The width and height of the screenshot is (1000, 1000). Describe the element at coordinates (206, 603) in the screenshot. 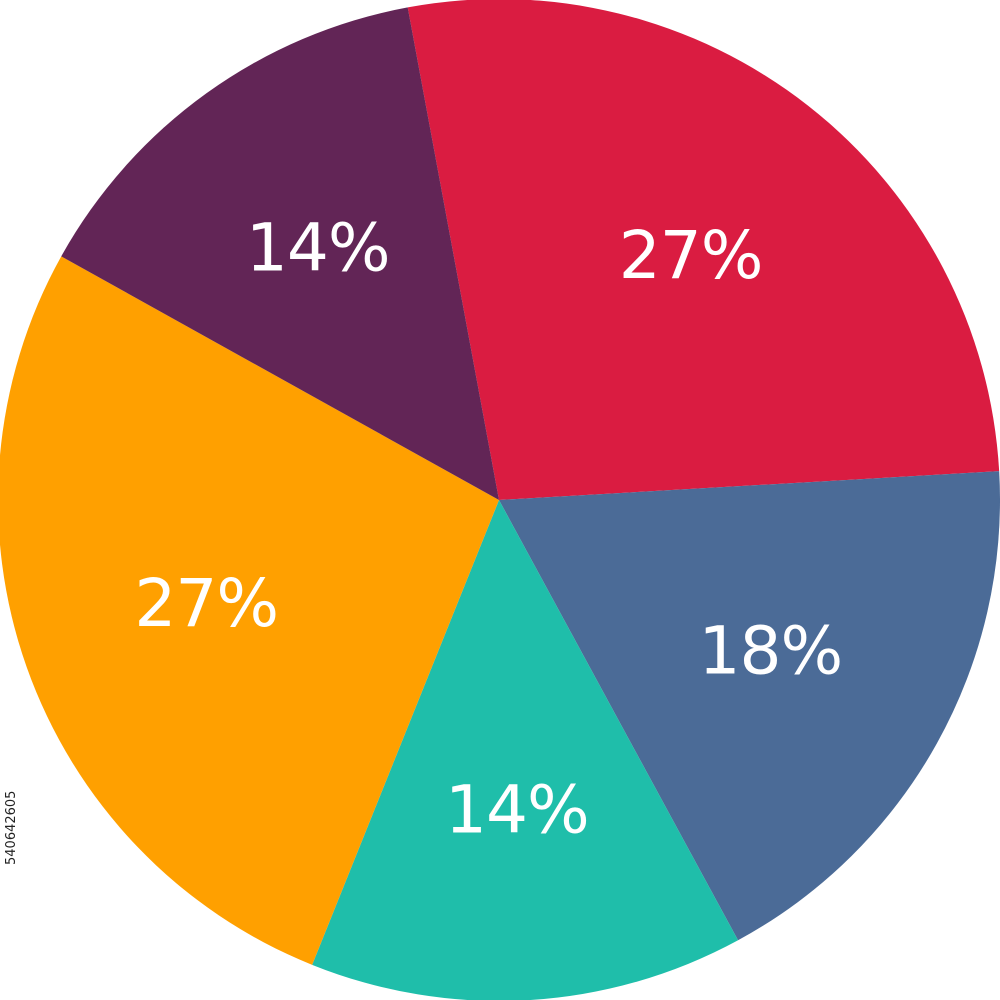

I see `pie-slice-label-4: 27%` at that location.